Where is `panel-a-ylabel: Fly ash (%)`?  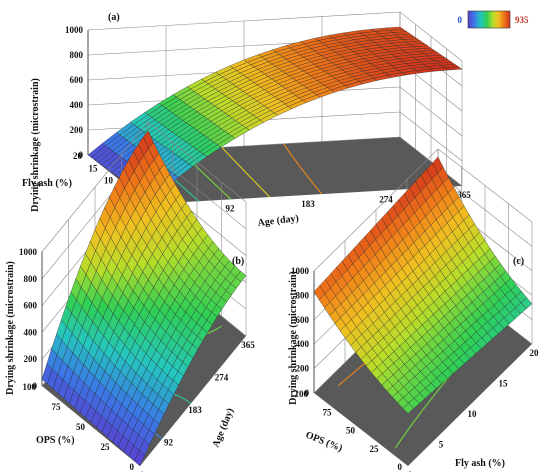 panel-a-ylabel: Fly ash (%) is located at coordinates (47, 183).